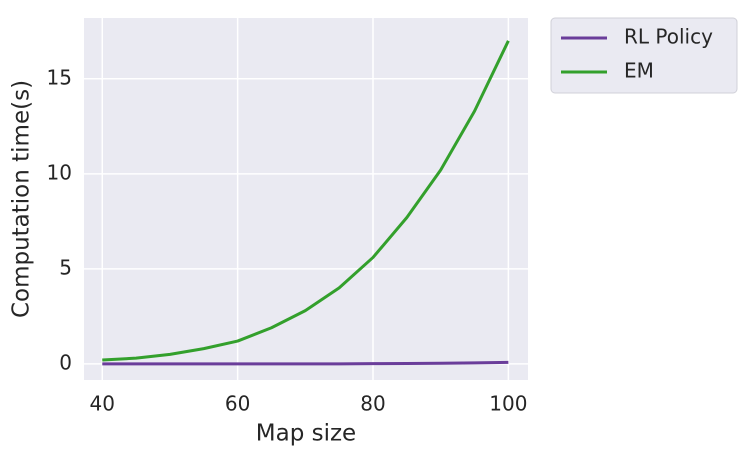 Image resolution: width=748 pixels, height=461 pixels. Describe the element at coordinates (59, 77) in the screenshot. I see `y-tick-label: 15` at that location.